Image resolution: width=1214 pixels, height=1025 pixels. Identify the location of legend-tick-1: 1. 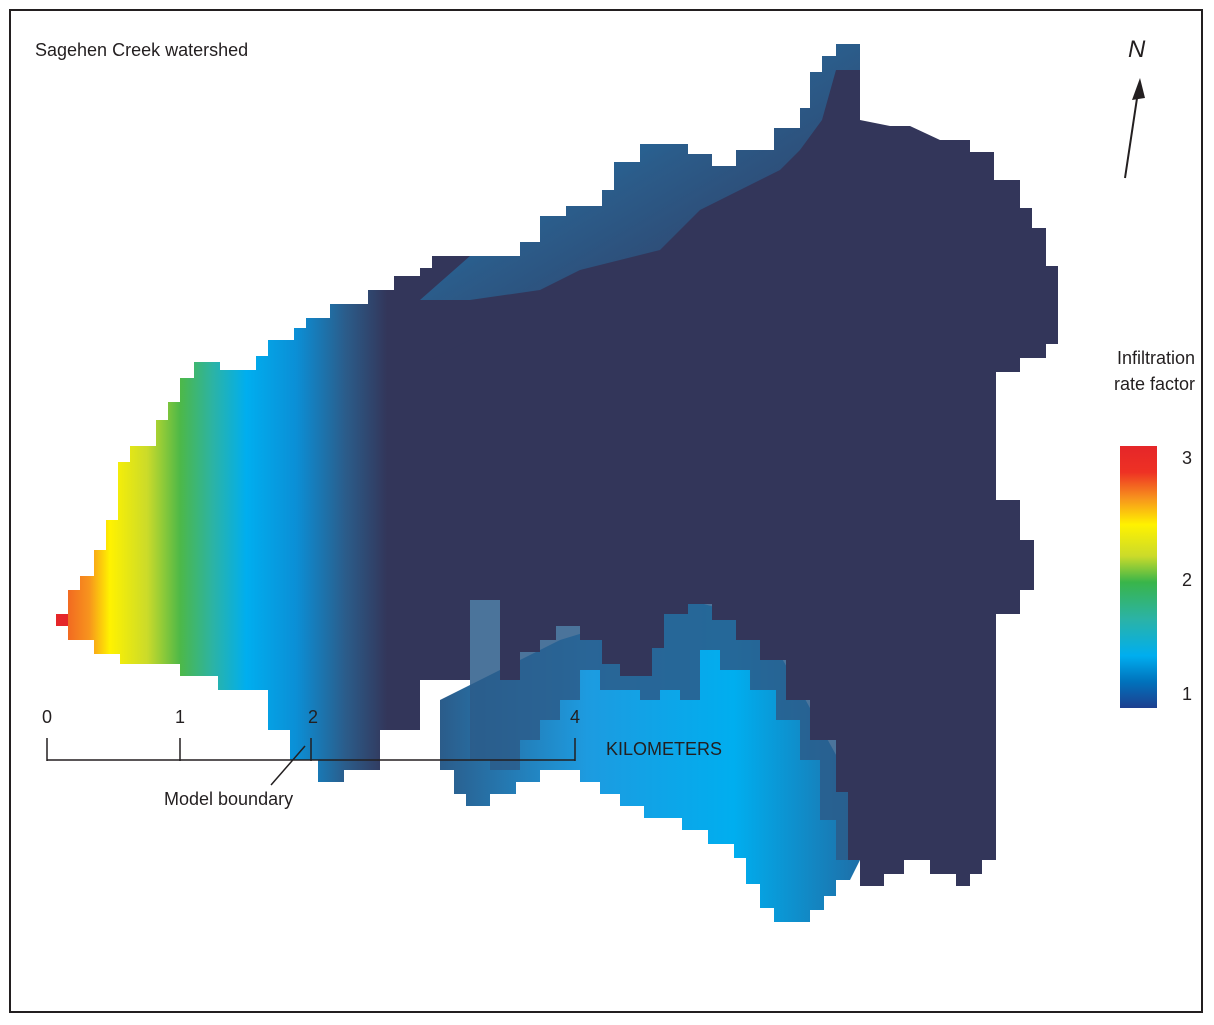
(1187, 694).